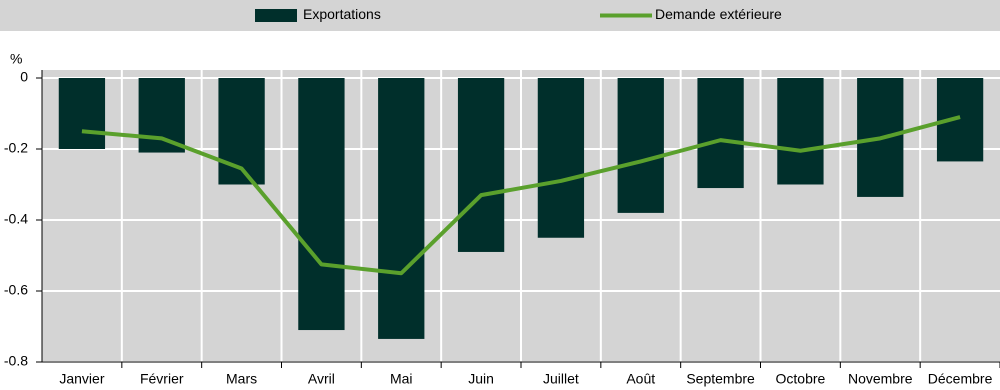  What do you see at coordinates (561, 379) in the screenshot?
I see `x-tick-label: Juillet` at bounding box center [561, 379].